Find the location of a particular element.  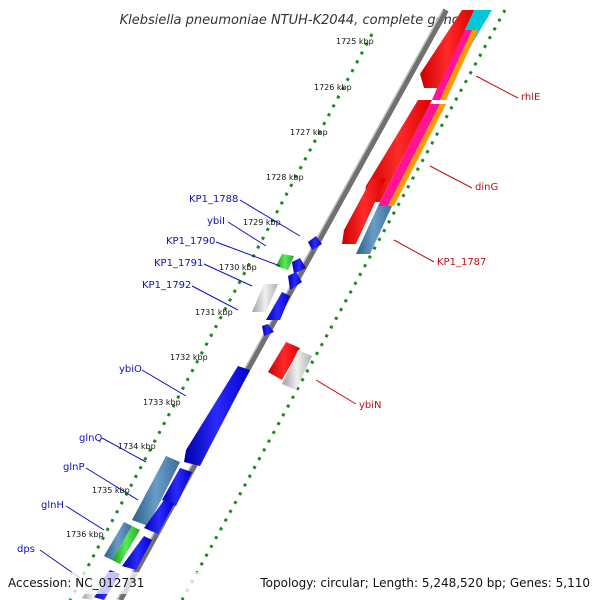

gene-label: dps is located at coordinates (26, 549).